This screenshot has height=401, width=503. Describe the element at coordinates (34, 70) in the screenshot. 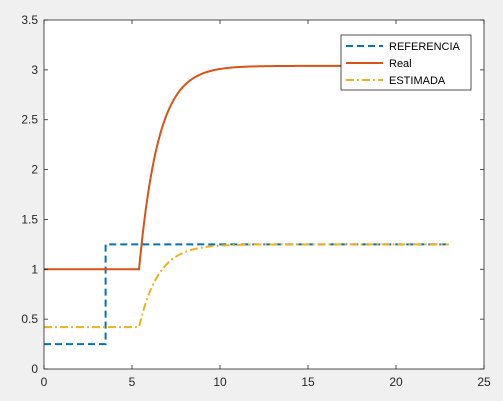

I see `y-tick-label: 3` at that location.